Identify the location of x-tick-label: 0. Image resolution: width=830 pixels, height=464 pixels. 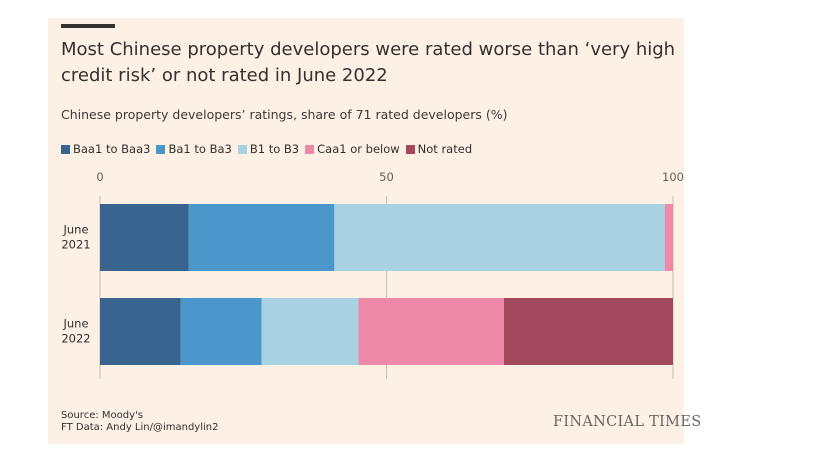
(99, 177).